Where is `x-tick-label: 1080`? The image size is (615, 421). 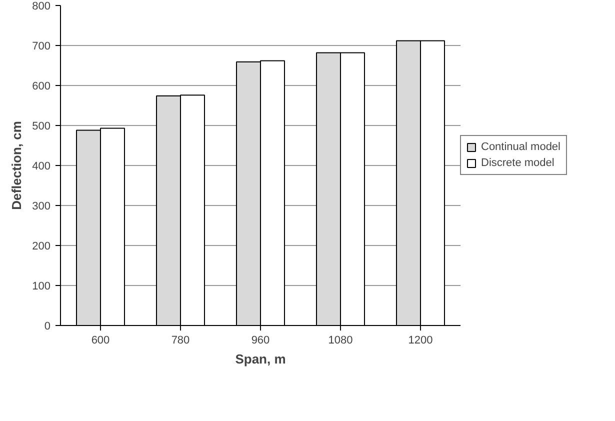 x-tick-label: 1080 is located at coordinates (340, 340).